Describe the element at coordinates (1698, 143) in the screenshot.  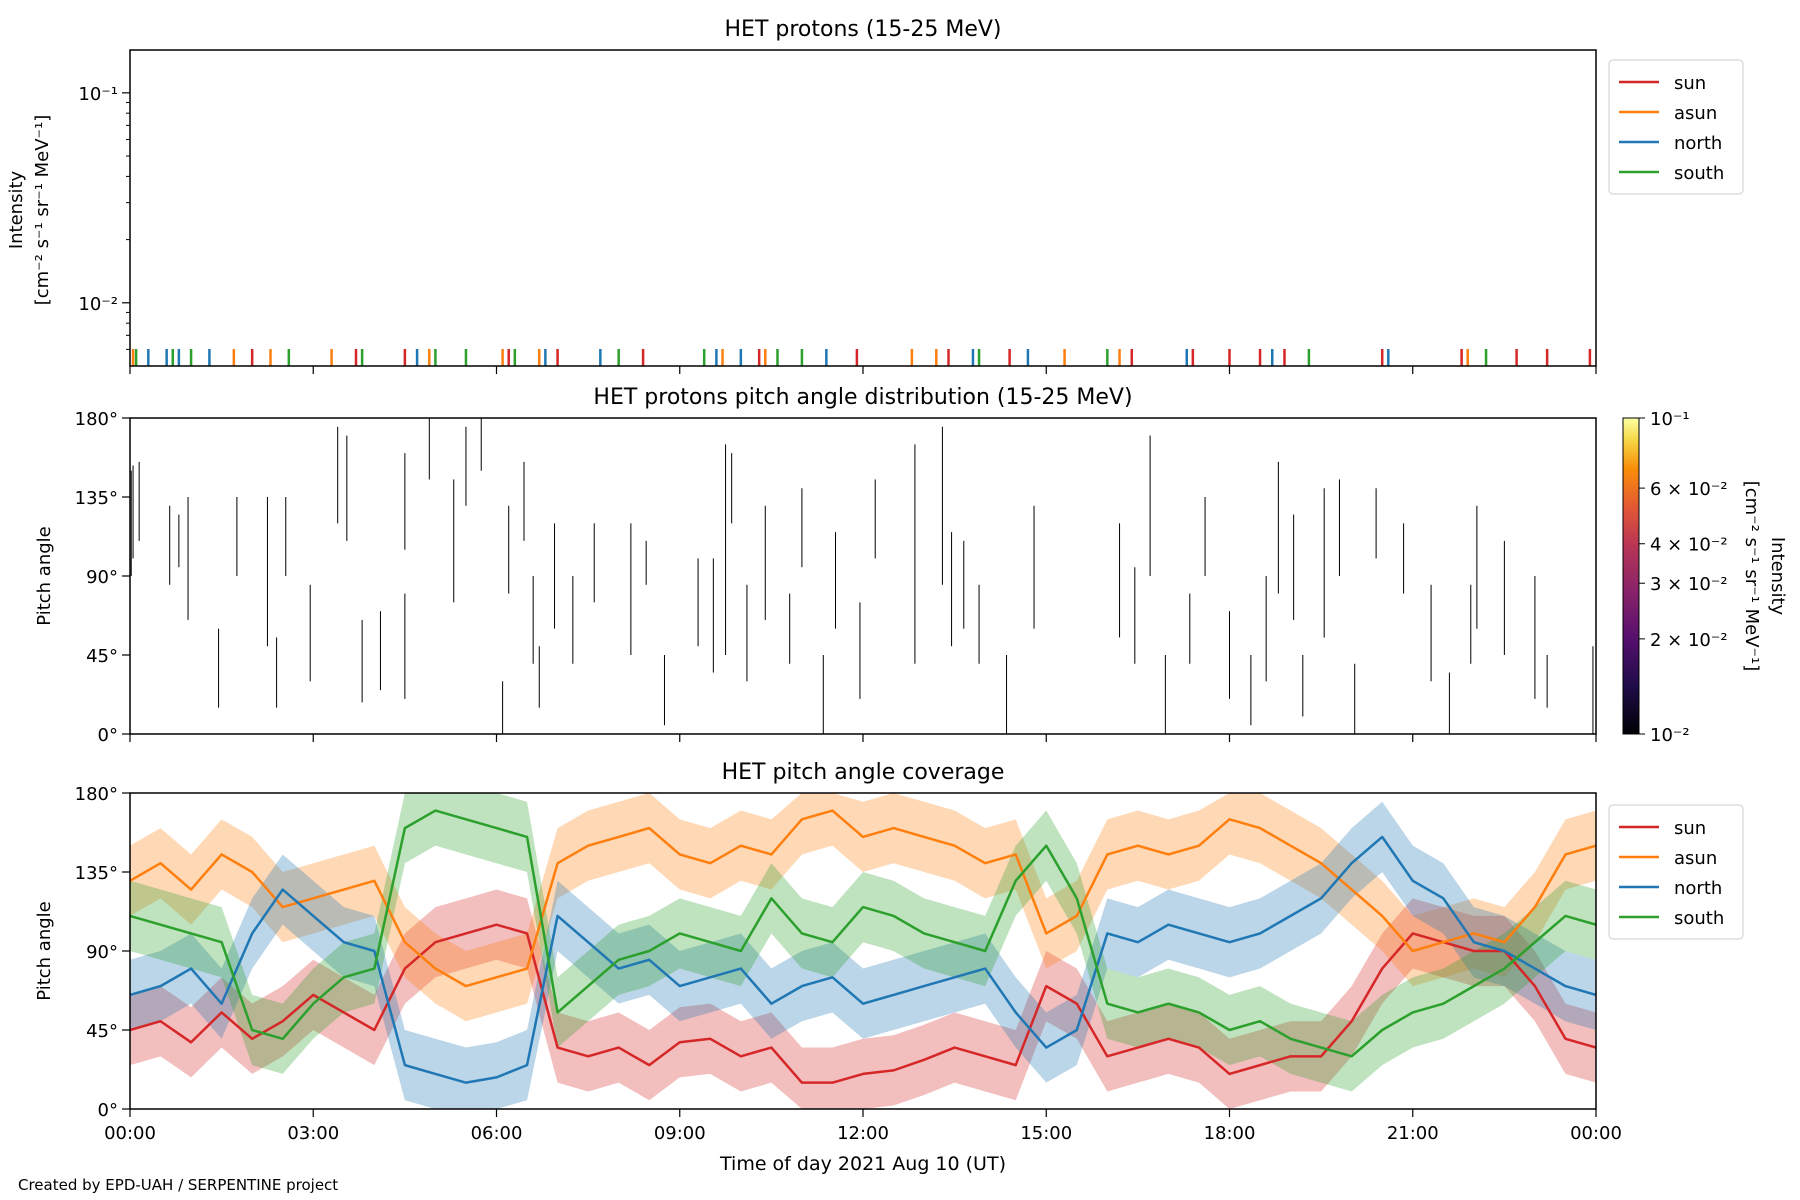
I see `panel1-legend-label-north: north` at that location.